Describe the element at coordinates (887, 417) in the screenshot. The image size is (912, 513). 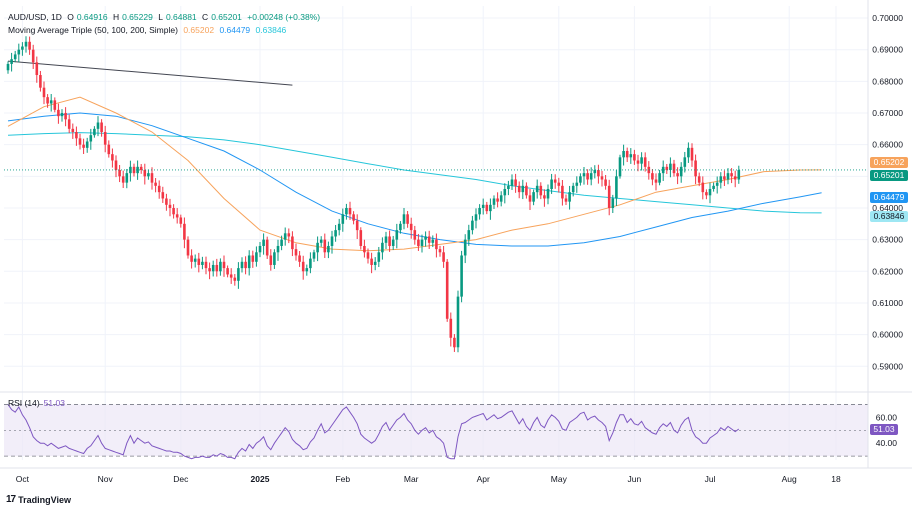
I see `rsi-tick-label: 60.00` at that location.